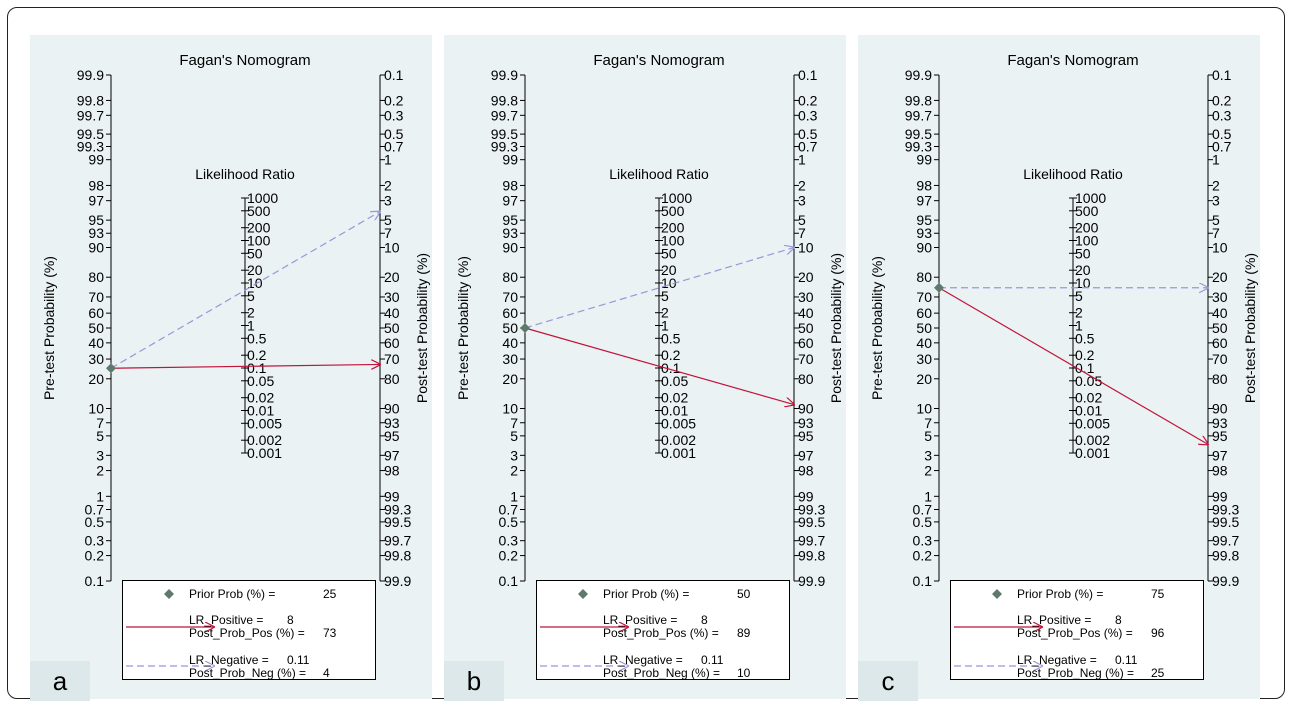 The height and width of the screenshot is (701, 1292). What do you see at coordinates (260, 398) in the screenshot?
I see `lr-tick-label: 0.02` at bounding box center [260, 398].